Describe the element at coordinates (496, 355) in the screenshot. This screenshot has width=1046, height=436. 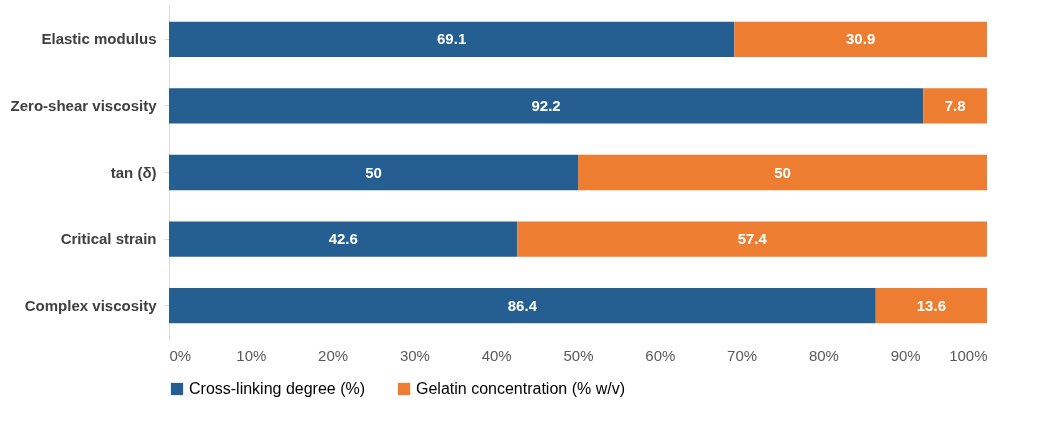
I see `x-tick-label: 40%` at that location.